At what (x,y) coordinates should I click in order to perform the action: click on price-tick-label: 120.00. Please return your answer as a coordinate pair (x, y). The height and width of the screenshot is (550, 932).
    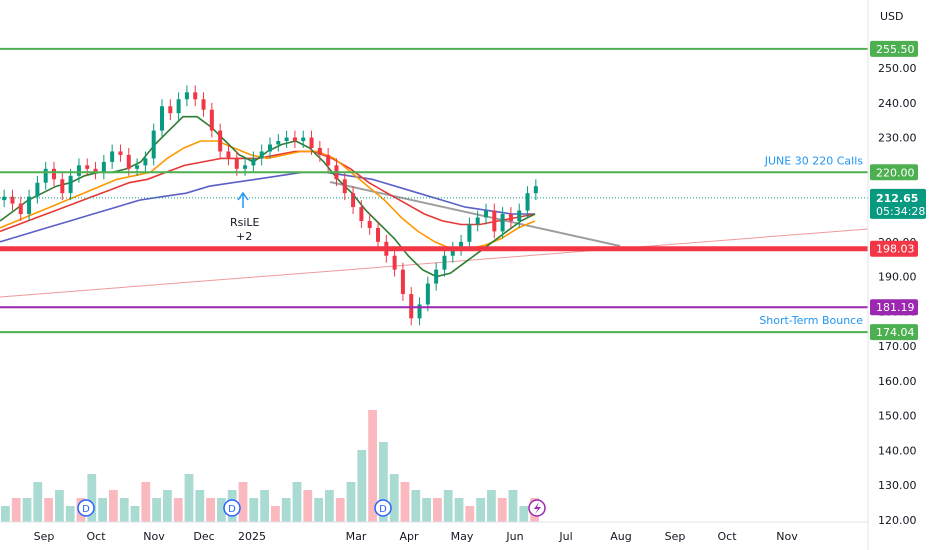
    Looking at the image, I should click on (897, 520).